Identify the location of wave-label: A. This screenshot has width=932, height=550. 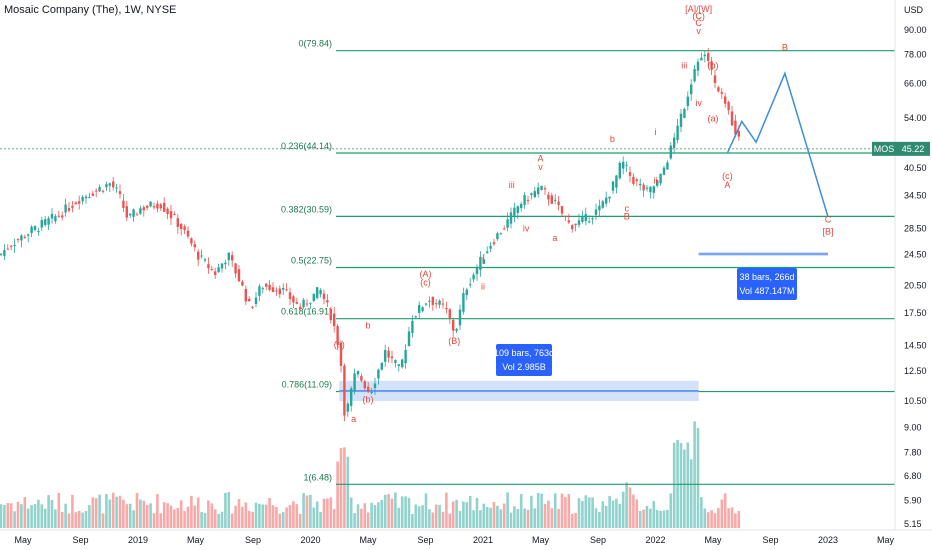
(540, 159).